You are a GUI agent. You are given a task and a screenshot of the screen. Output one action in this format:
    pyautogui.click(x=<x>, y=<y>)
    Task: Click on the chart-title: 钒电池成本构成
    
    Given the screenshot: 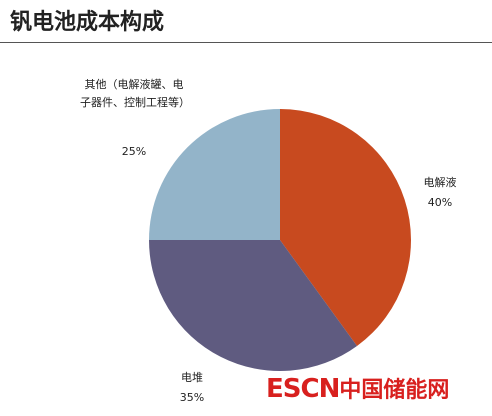 What is the action you would take?
    pyautogui.click(x=87, y=22)
    